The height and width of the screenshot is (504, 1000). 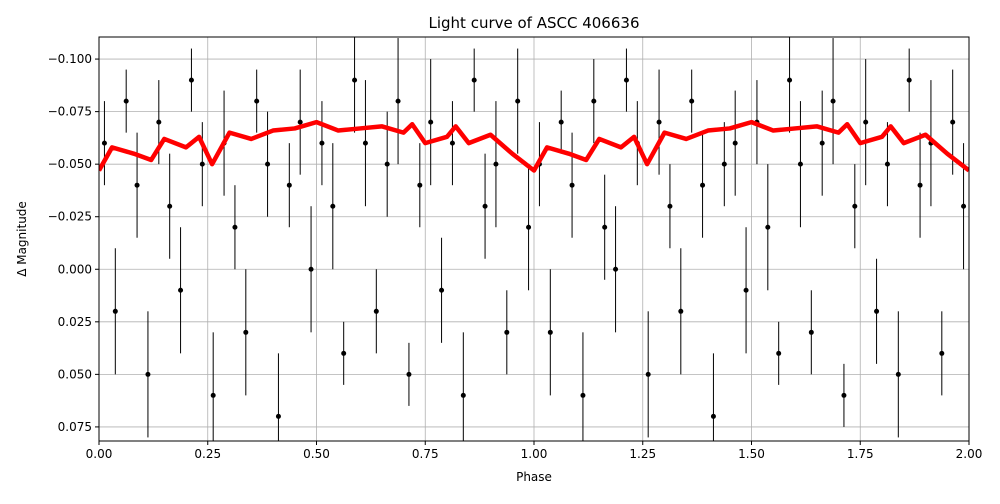 I want to click on x-tick-label: 1.00, so click(x=534, y=454).